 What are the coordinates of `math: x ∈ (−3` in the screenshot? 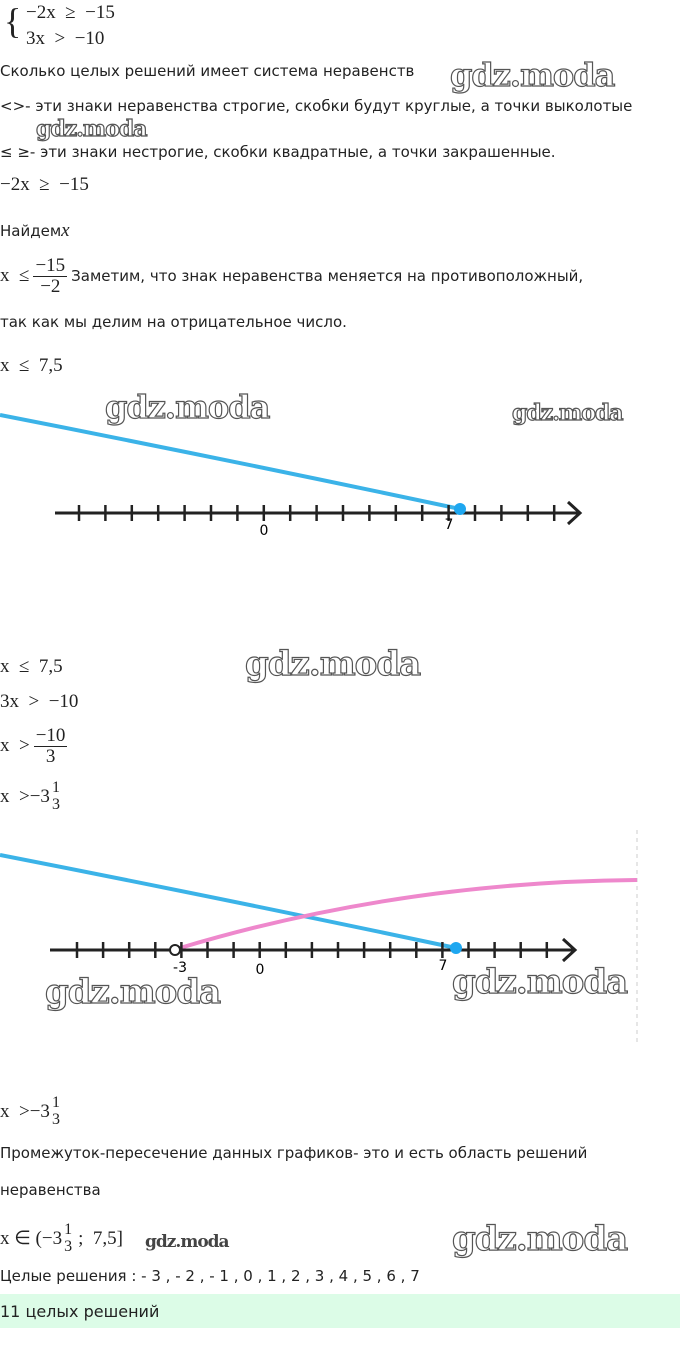 It's located at (31, 1239).